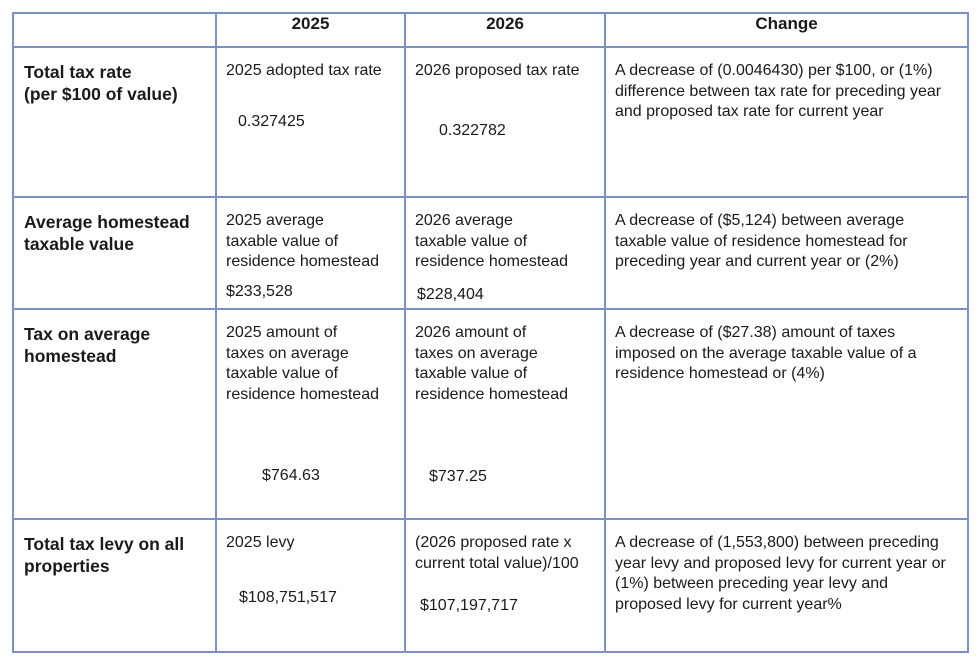 The height and width of the screenshot is (668, 980). What do you see at coordinates (497, 70) in the screenshot?
I see `cell-2026-description: 2026 proposed tax rate` at bounding box center [497, 70].